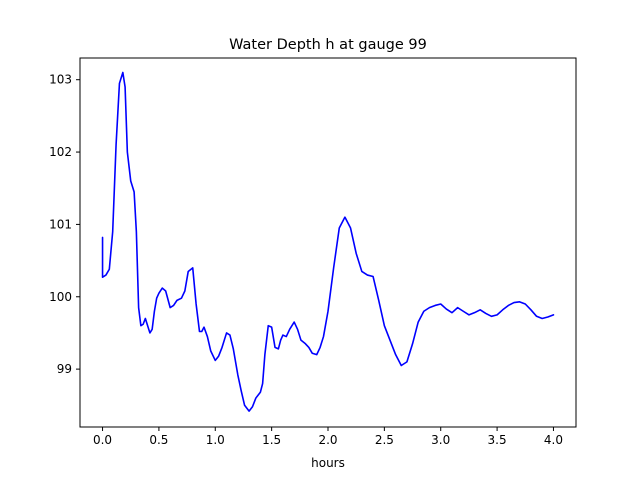 The image size is (640, 480). I want to click on y-tick-label: 103, so click(60, 80).